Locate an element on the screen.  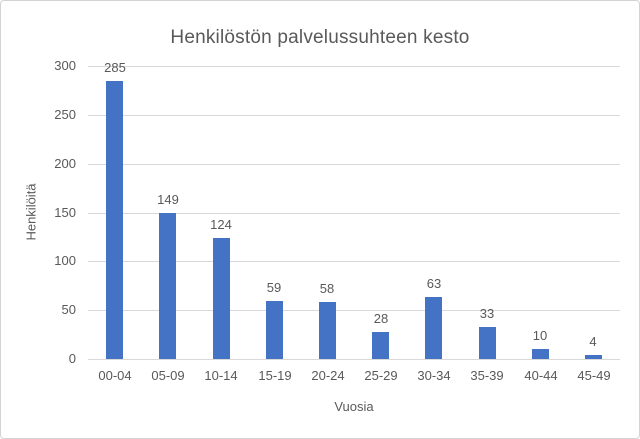
x-tick-label: 10-14 is located at coordinates (221, 375).